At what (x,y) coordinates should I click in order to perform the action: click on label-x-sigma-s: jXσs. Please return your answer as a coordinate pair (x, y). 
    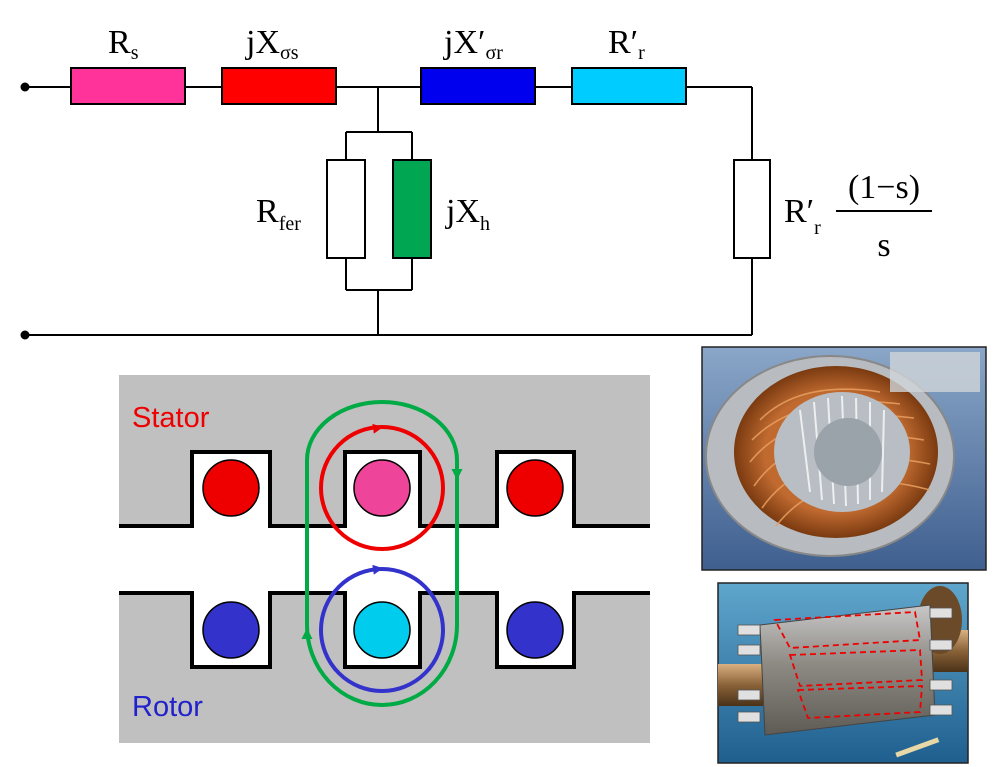
    Looking at the image, I should click on (272, 44).